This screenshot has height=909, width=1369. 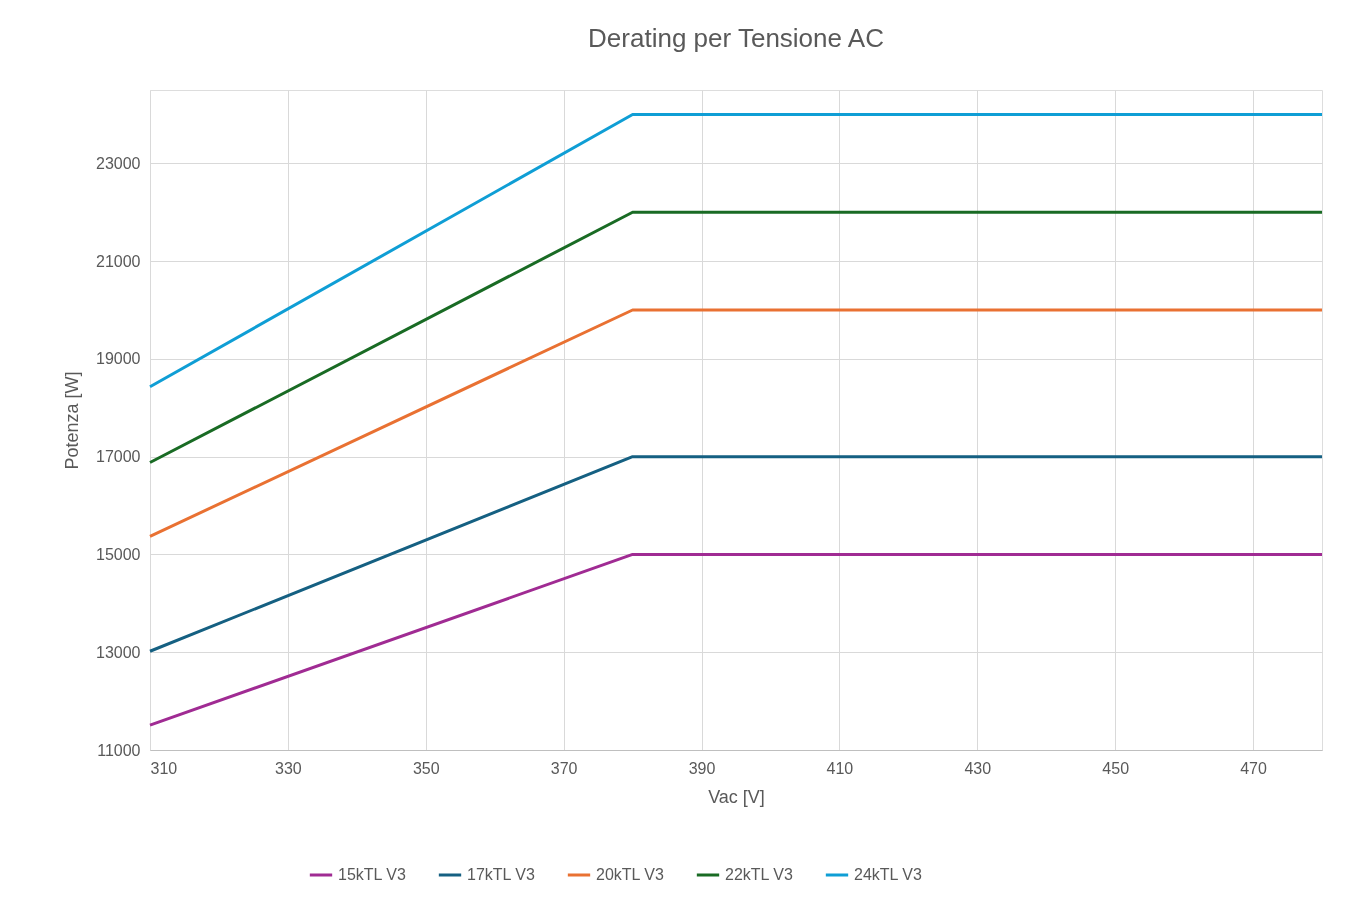 I want to click on x-tick-label: 470, so click(x=1253, y=768).